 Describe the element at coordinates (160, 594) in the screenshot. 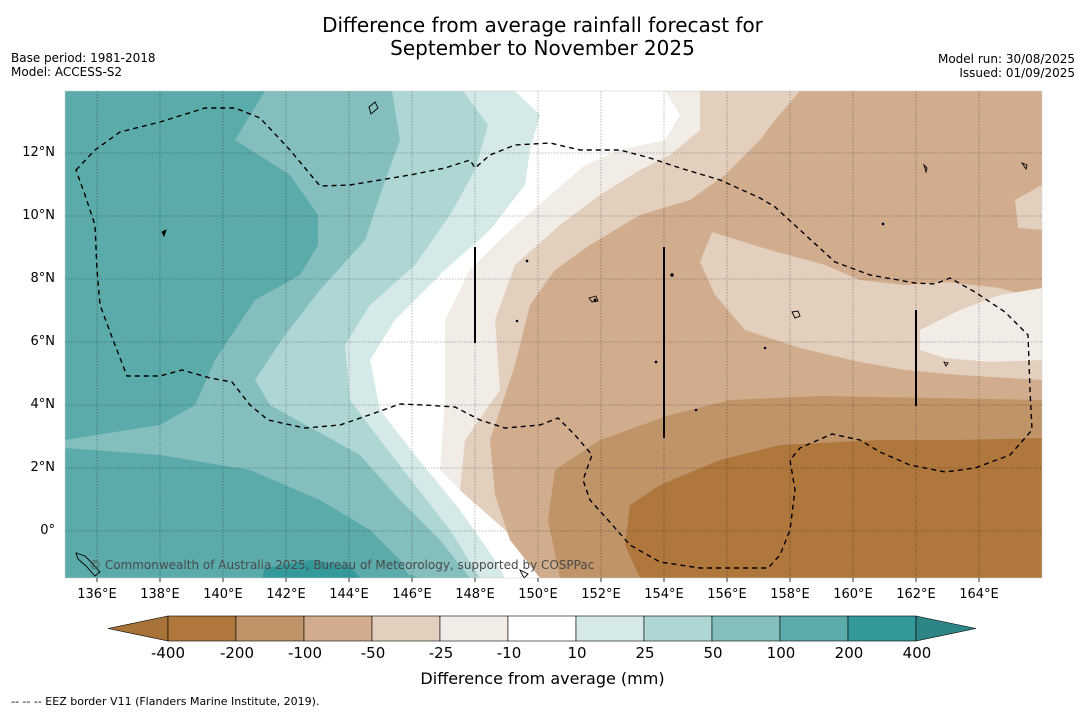

I see `lon-label-138e: 138°E` at that location.